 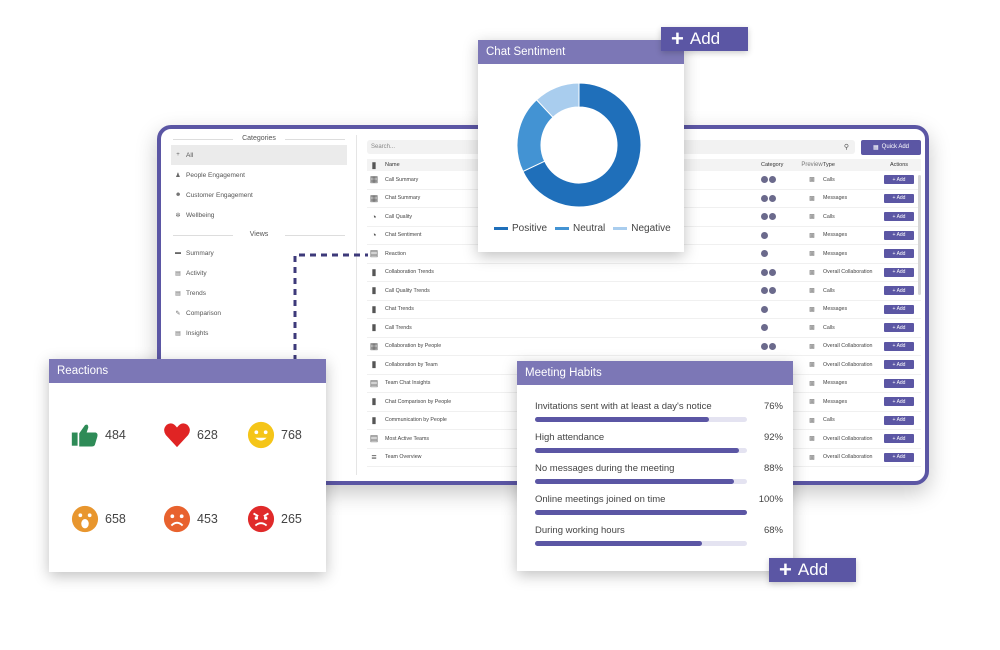 What do you see at coordinates (259, 195) in the screenshot?
I see `sidebar-item-customer-engagement: ☻ Customer Engagement` at bounding box center [259, 195].